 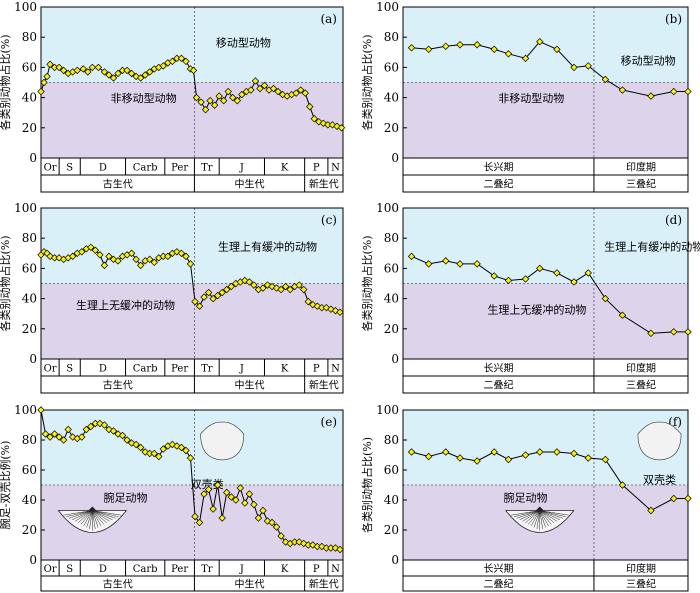 What do you see at coordinates (145, 168) in the screenshot?
I see `period-label: Carb` at bounding box center [145, 168].